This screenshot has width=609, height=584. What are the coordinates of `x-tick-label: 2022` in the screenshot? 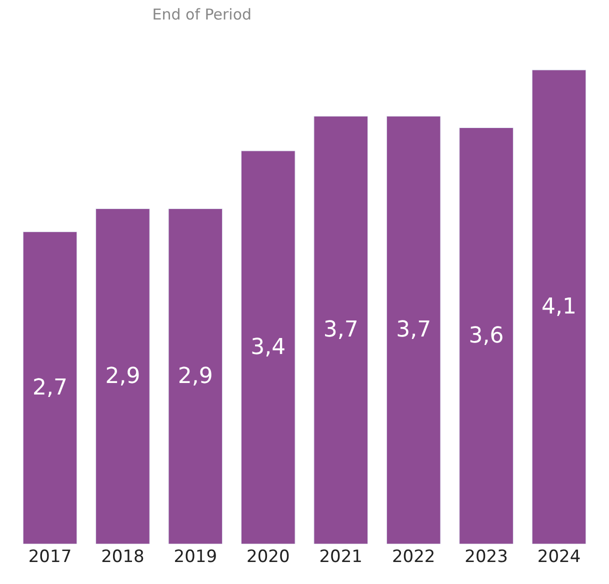 It's located at (414, 557).